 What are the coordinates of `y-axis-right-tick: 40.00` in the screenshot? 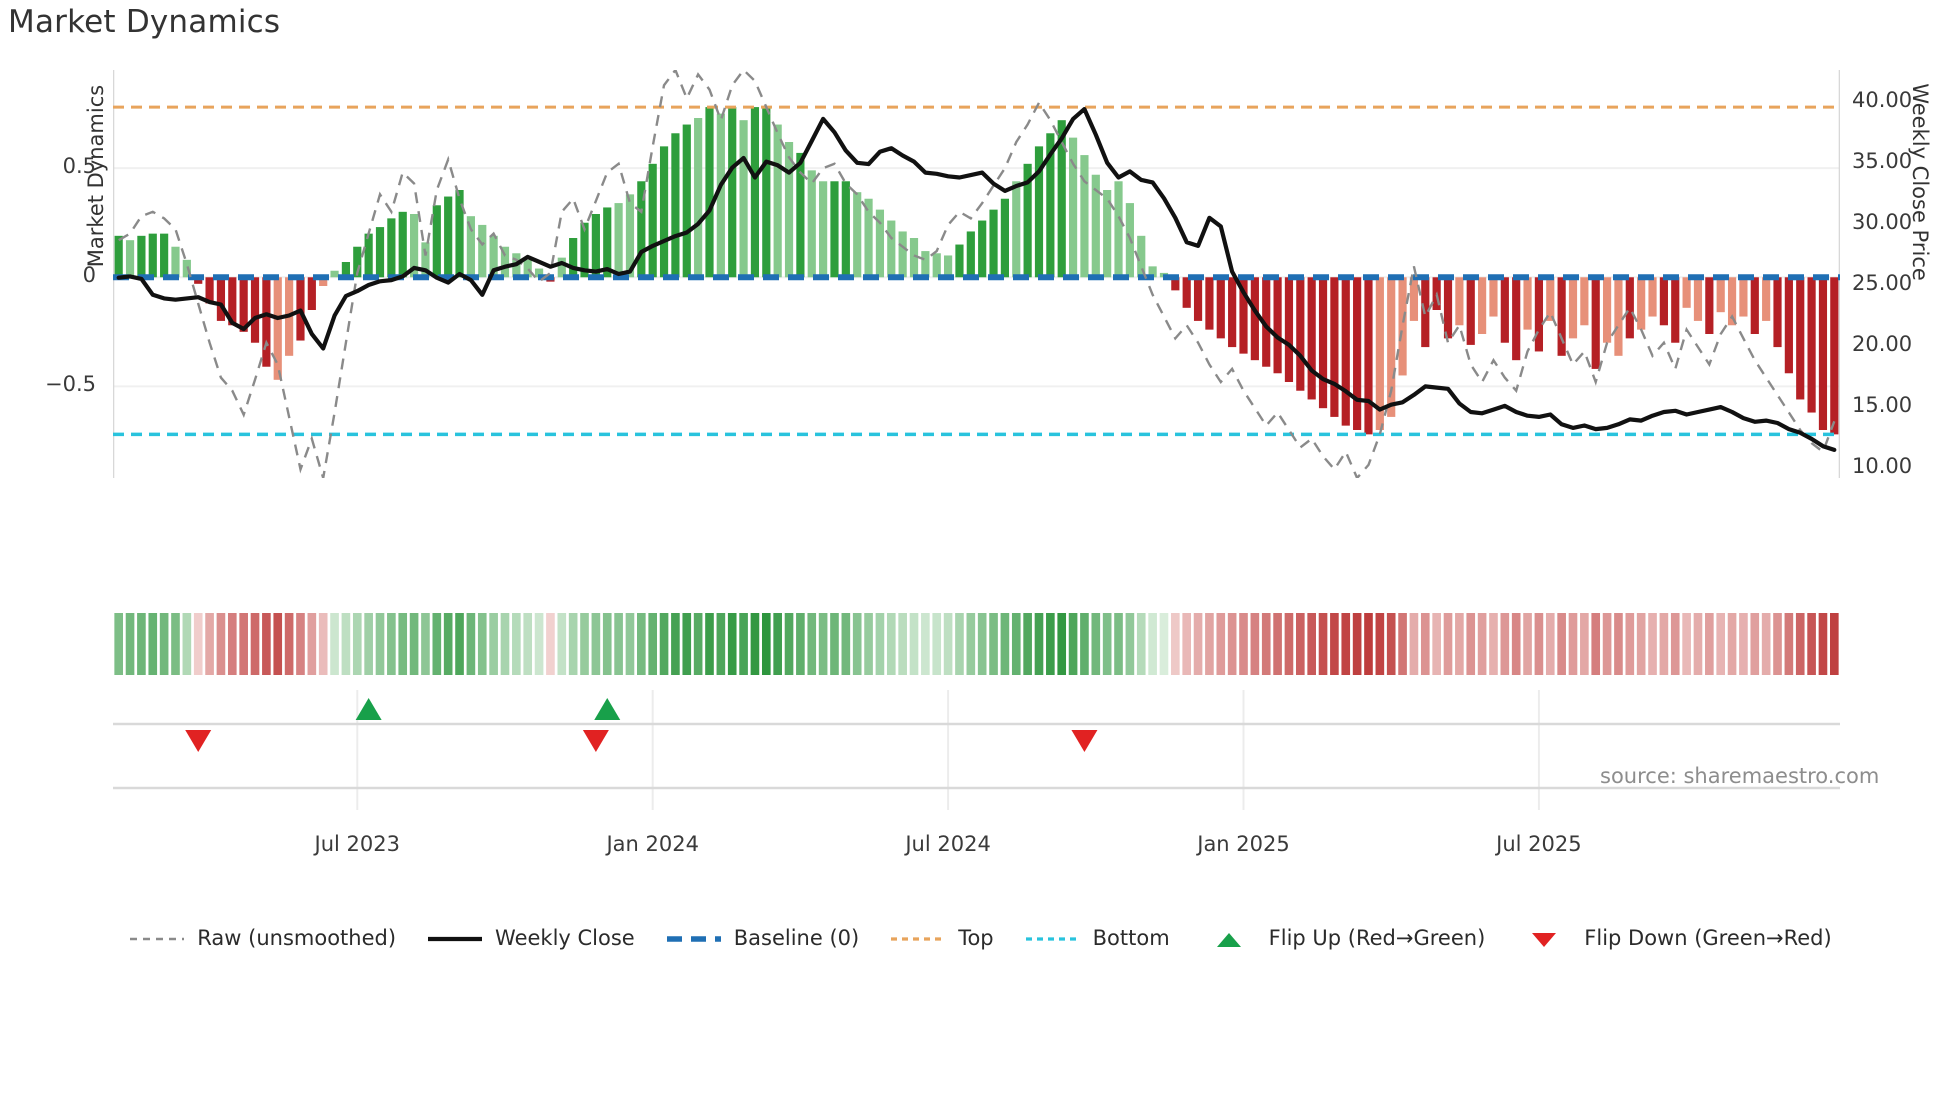 It's located at (1882, 99).